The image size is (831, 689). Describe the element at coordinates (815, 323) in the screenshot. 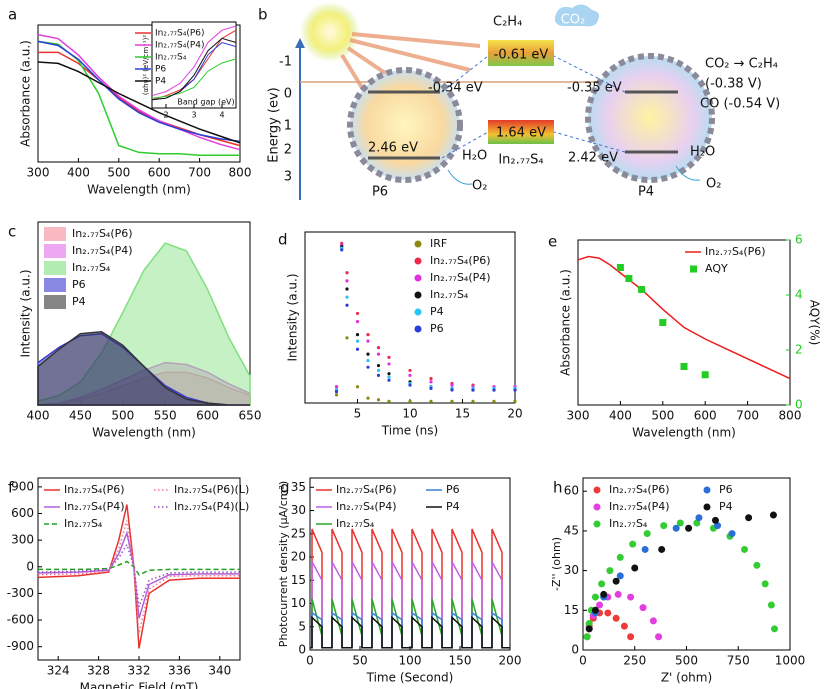

I see `y2-axis-label: AQY(%)` at that location.